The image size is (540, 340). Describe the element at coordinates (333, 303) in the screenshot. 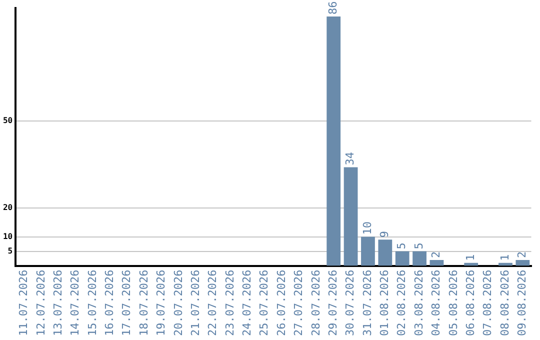

I see `x-tick-label: 29.07.2026` at that location.